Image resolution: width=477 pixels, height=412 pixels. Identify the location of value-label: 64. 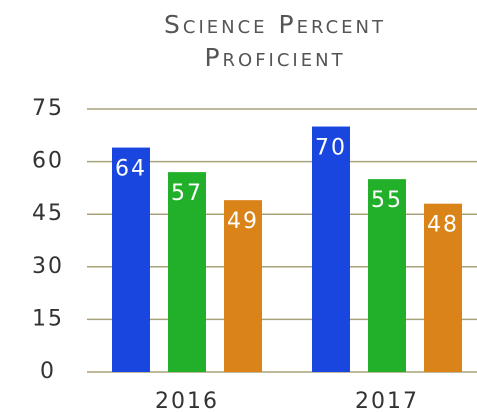
(131, 169).